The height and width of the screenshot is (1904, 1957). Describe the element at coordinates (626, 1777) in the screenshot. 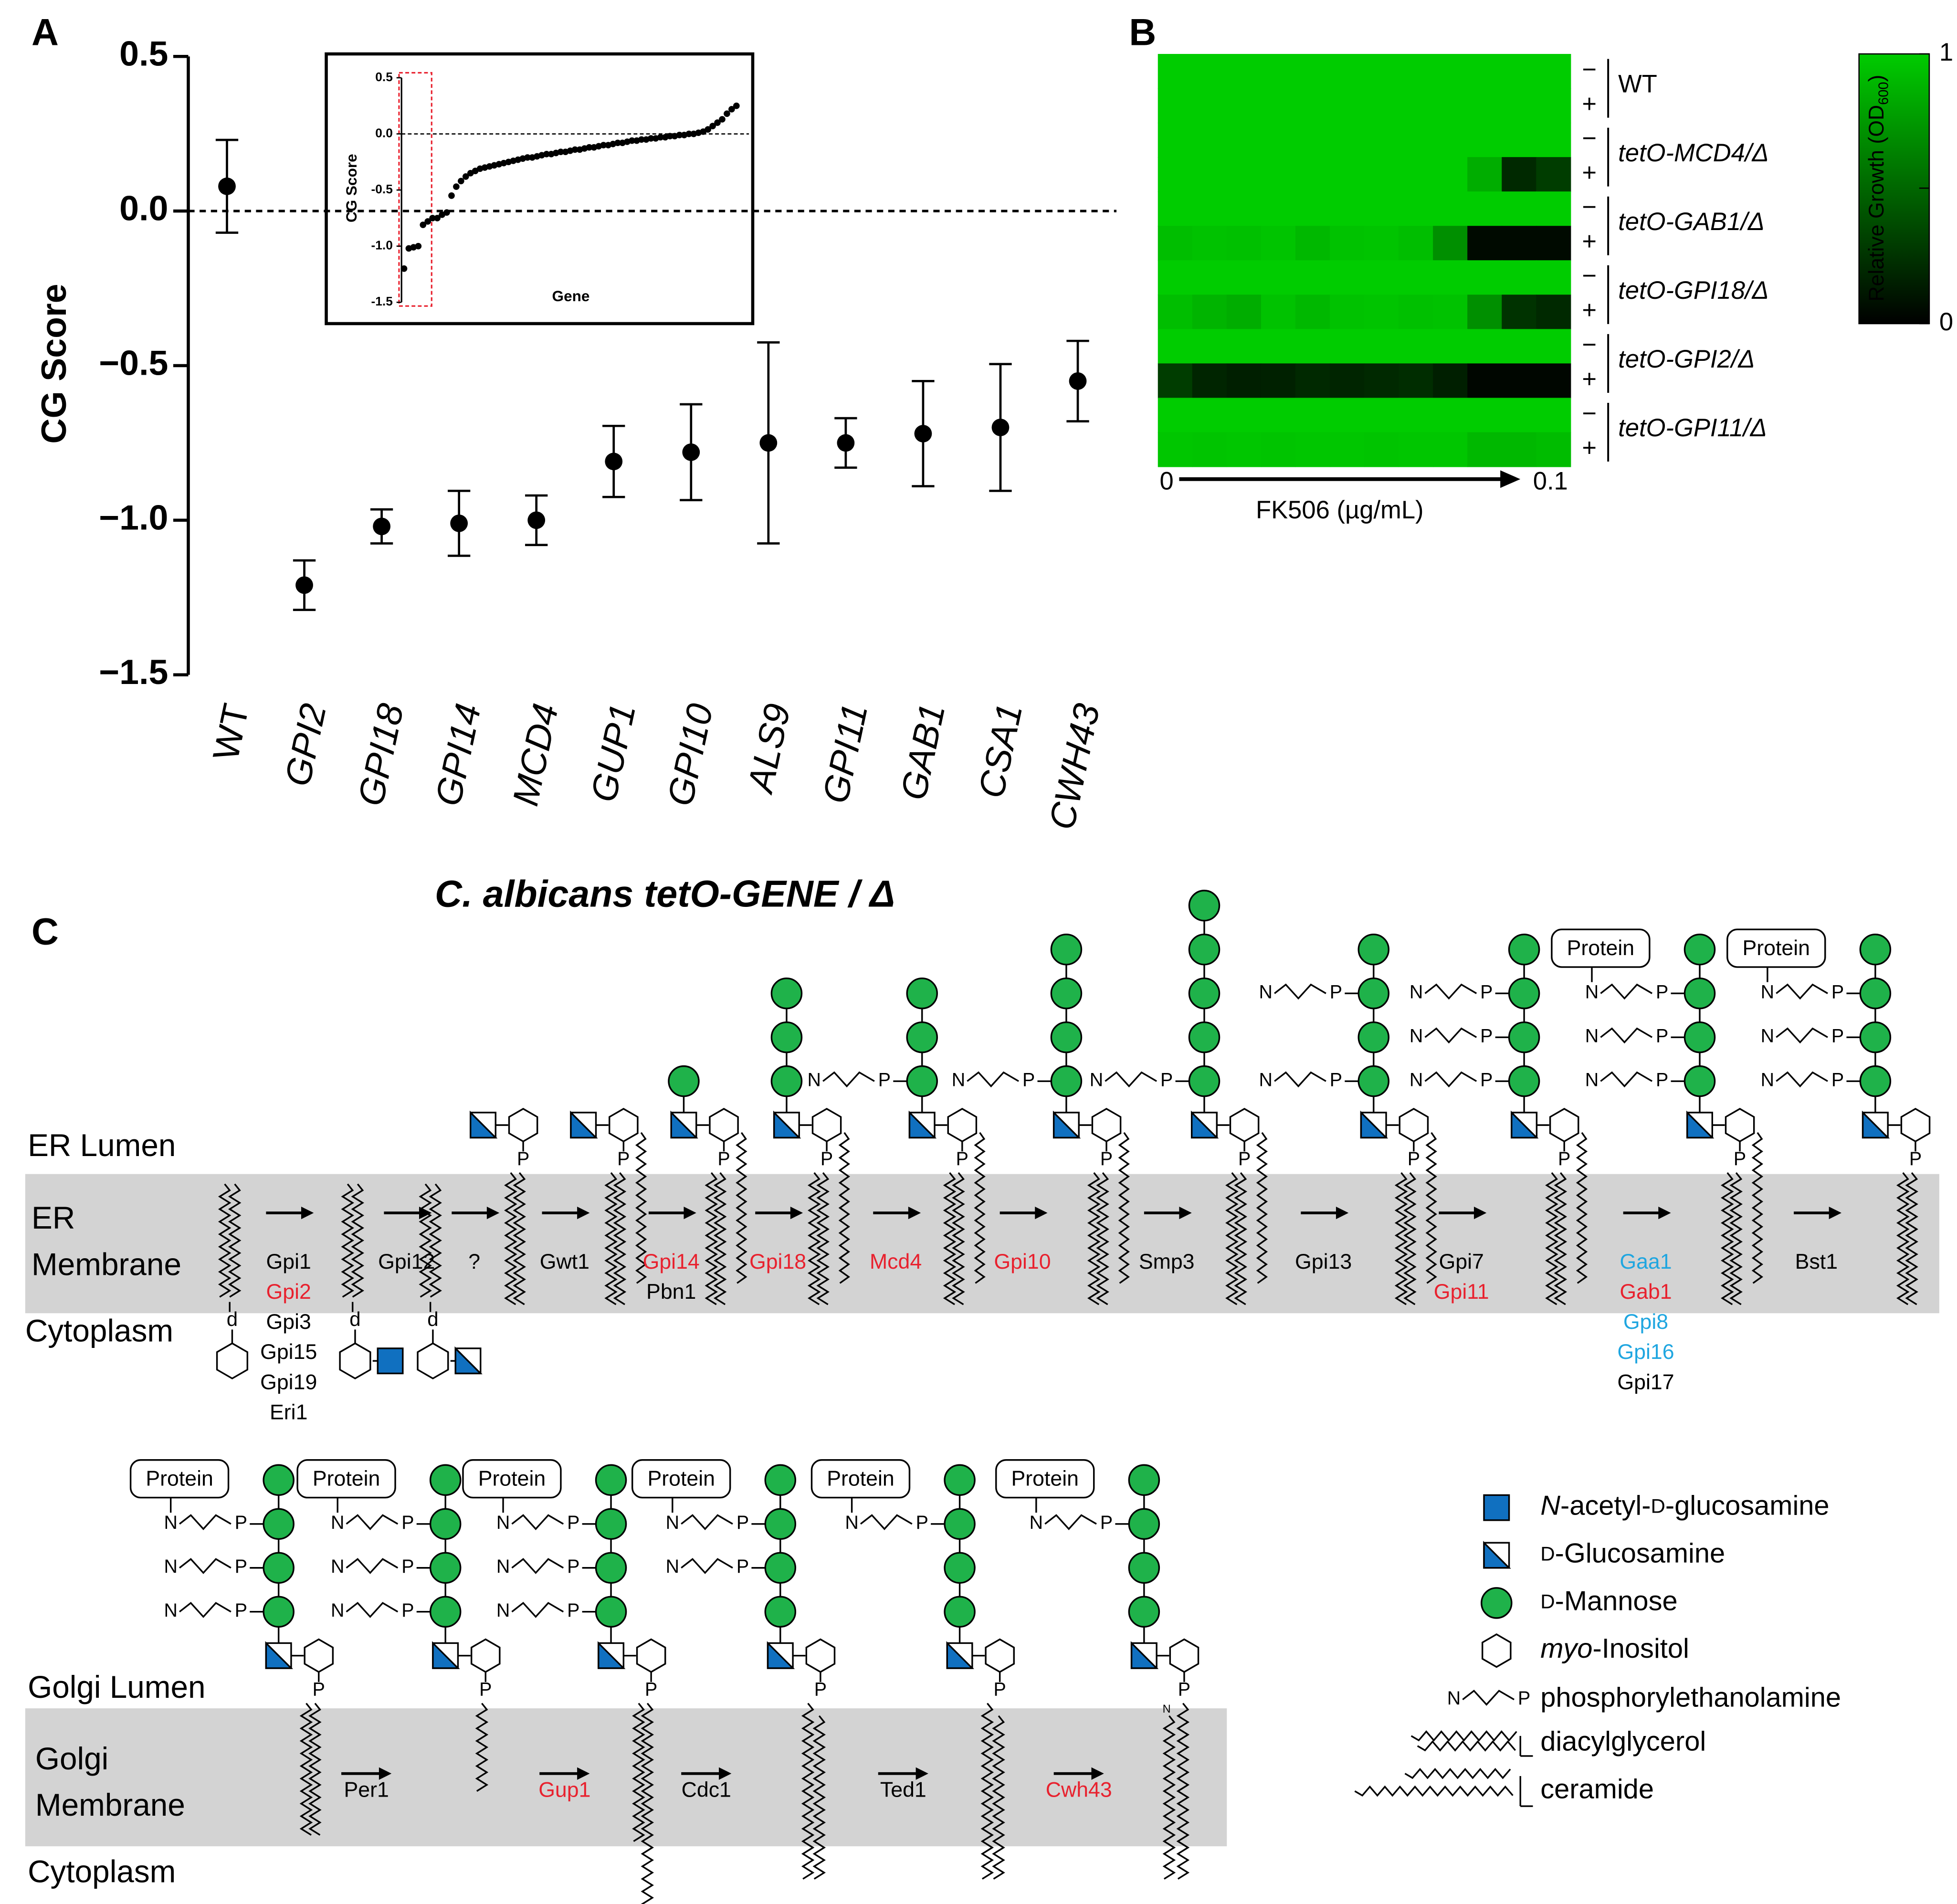

I see `golgi-membrane-band` at that location.